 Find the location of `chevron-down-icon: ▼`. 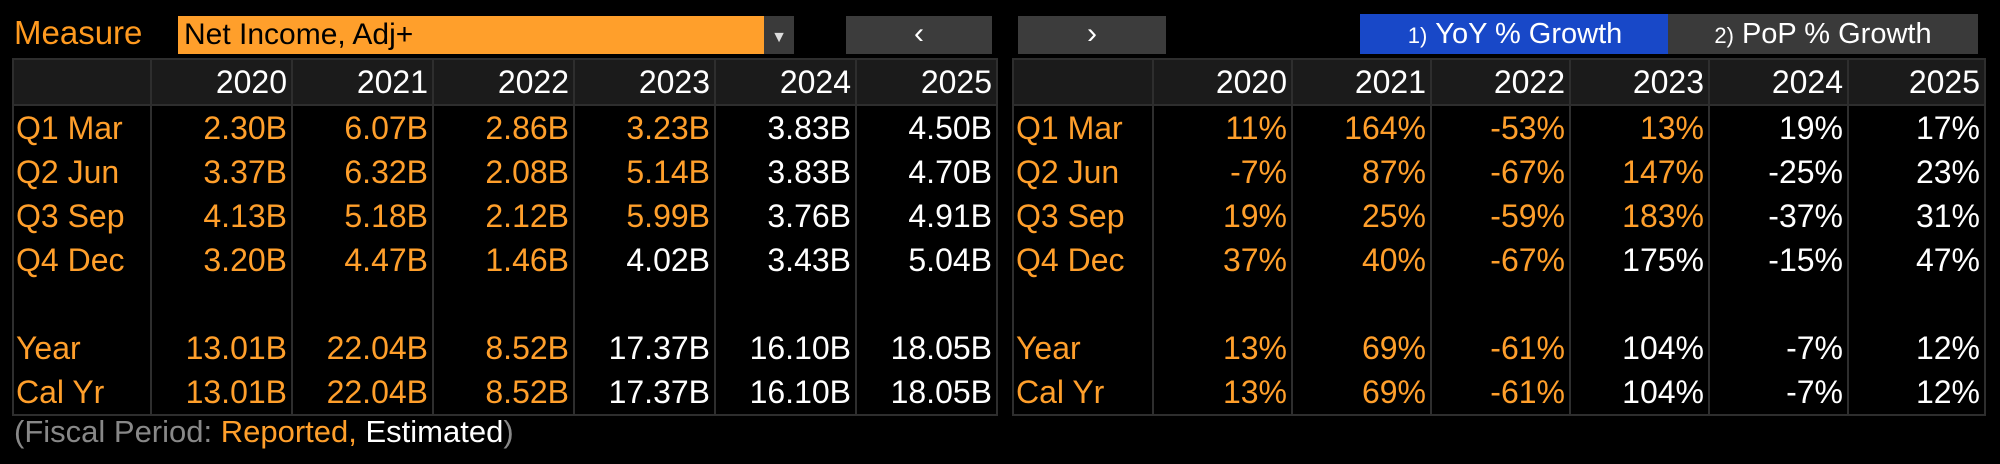

chevron-down-icon: ▼ is located at coordinates (779, 35).